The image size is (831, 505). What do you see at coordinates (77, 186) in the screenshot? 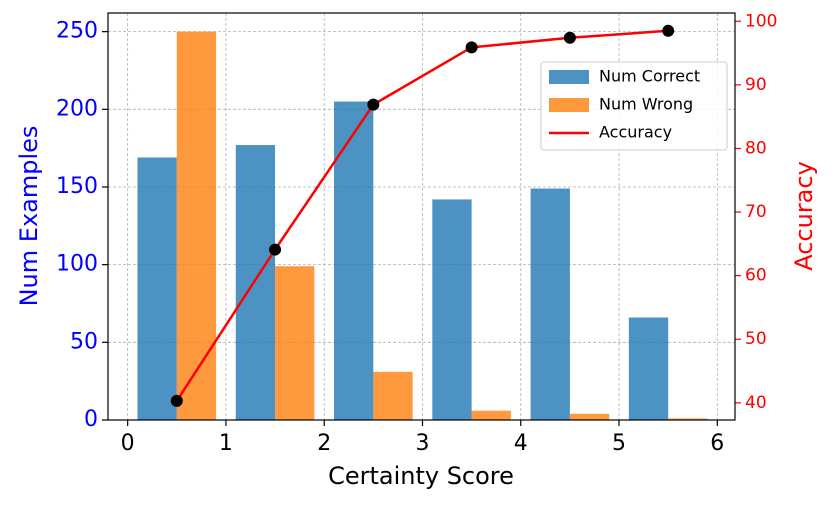
I see `y-tick-label: 150` at bounding box center [77, 186].